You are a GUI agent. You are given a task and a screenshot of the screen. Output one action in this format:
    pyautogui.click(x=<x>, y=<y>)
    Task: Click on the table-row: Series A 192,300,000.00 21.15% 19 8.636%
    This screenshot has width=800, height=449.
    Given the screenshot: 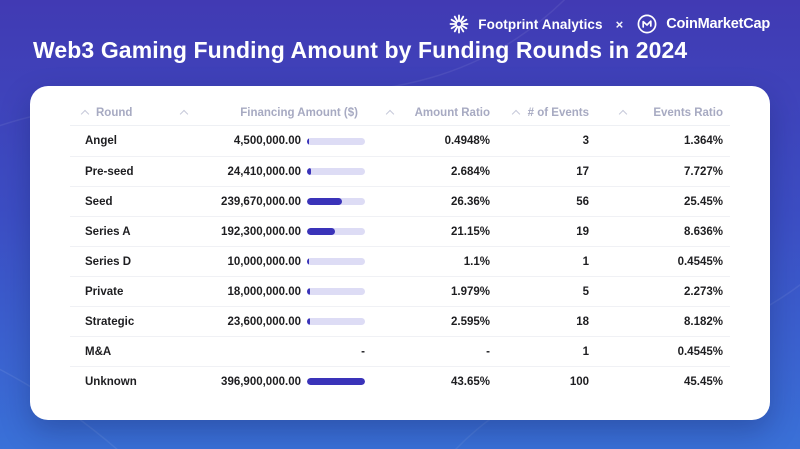 What is the action you would take?
    pyautogui.click(x=400, y=231)
    